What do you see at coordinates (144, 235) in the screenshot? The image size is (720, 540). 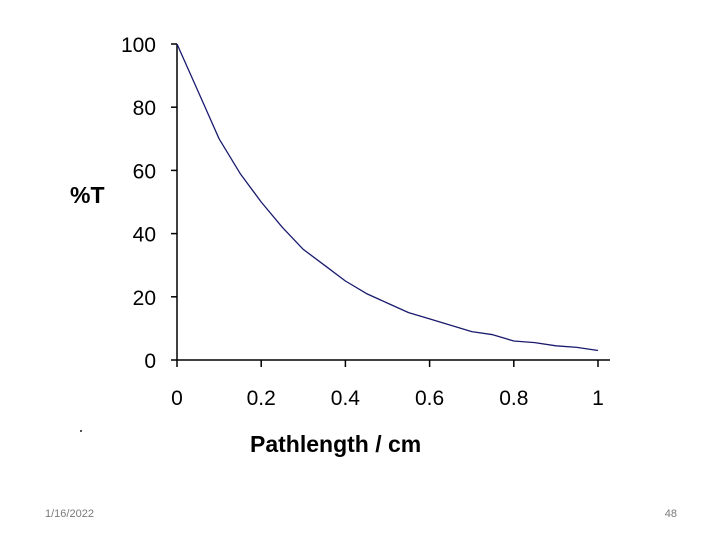 I see `y-tick-label: 40` at bounding box center [144, 235].